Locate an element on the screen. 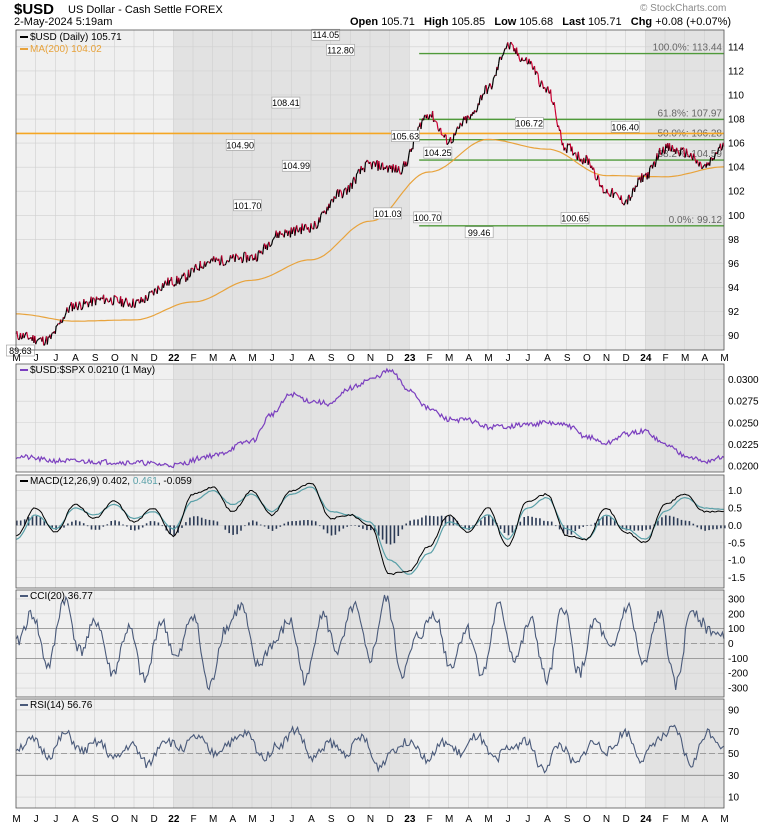  macd-y-tick-label: 1.0 is located at coordinates (735, 491).